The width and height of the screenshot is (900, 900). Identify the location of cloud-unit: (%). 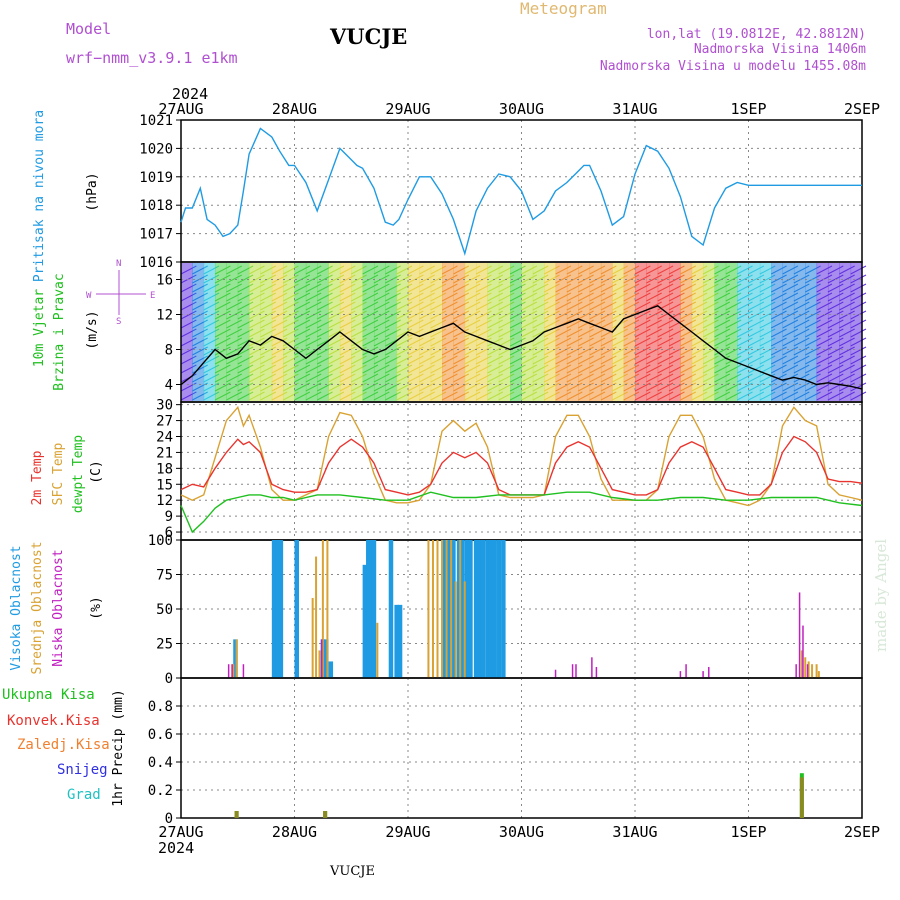
(96, 607).